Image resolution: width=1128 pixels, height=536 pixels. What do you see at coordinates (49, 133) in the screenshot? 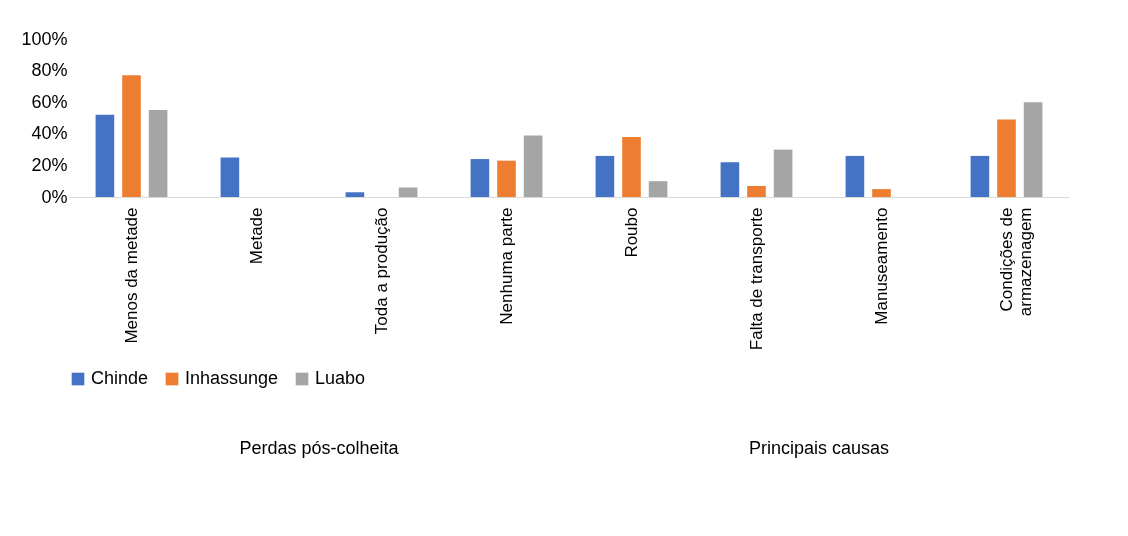
I see `y-tick-label: 40%` at bounding box center [49, 133].